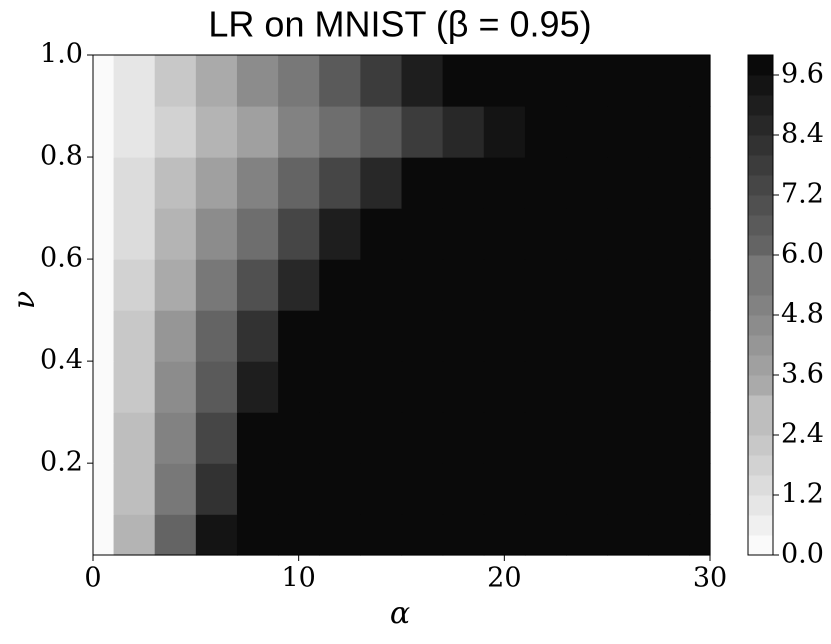 The height and width of the screenshot is (644, 831). What do you see at coordinates (760, 305) in the screenshot?
I see `colorbar-frame` at bounding box center [760, 305].